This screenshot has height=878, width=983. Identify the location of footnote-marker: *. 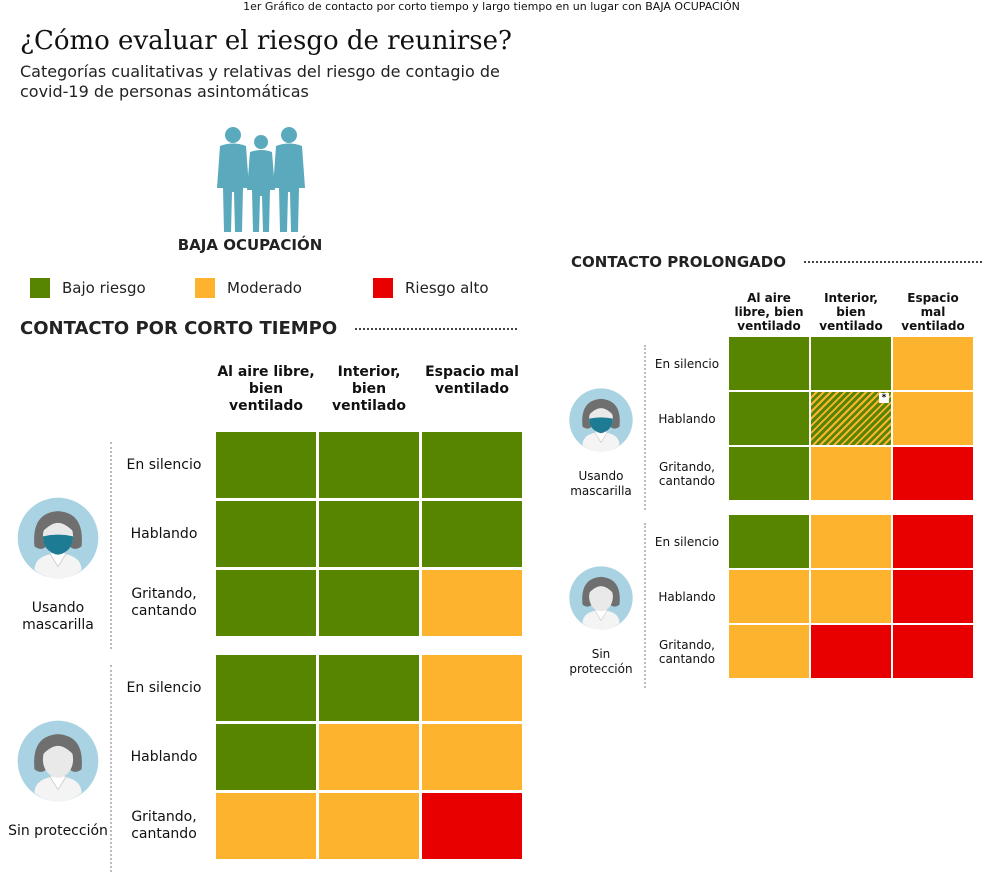
(884, 398).